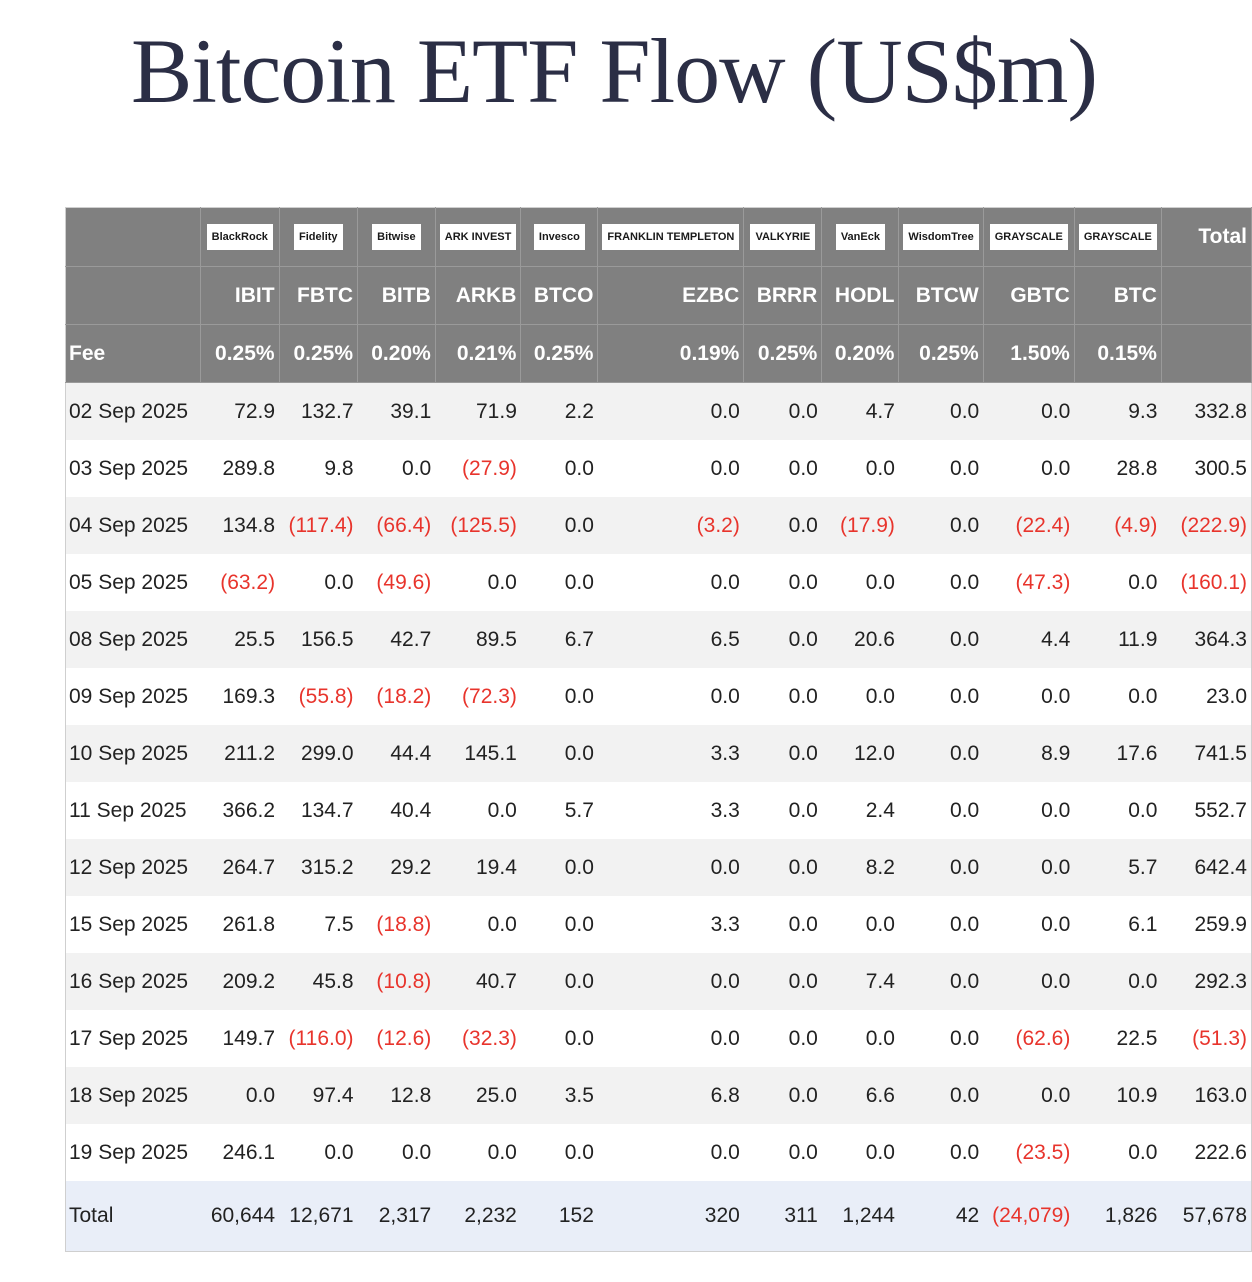 This screenshot has height=1282, width=1252. I want to click on ticker-btc: BTC, so click(1118, 295).